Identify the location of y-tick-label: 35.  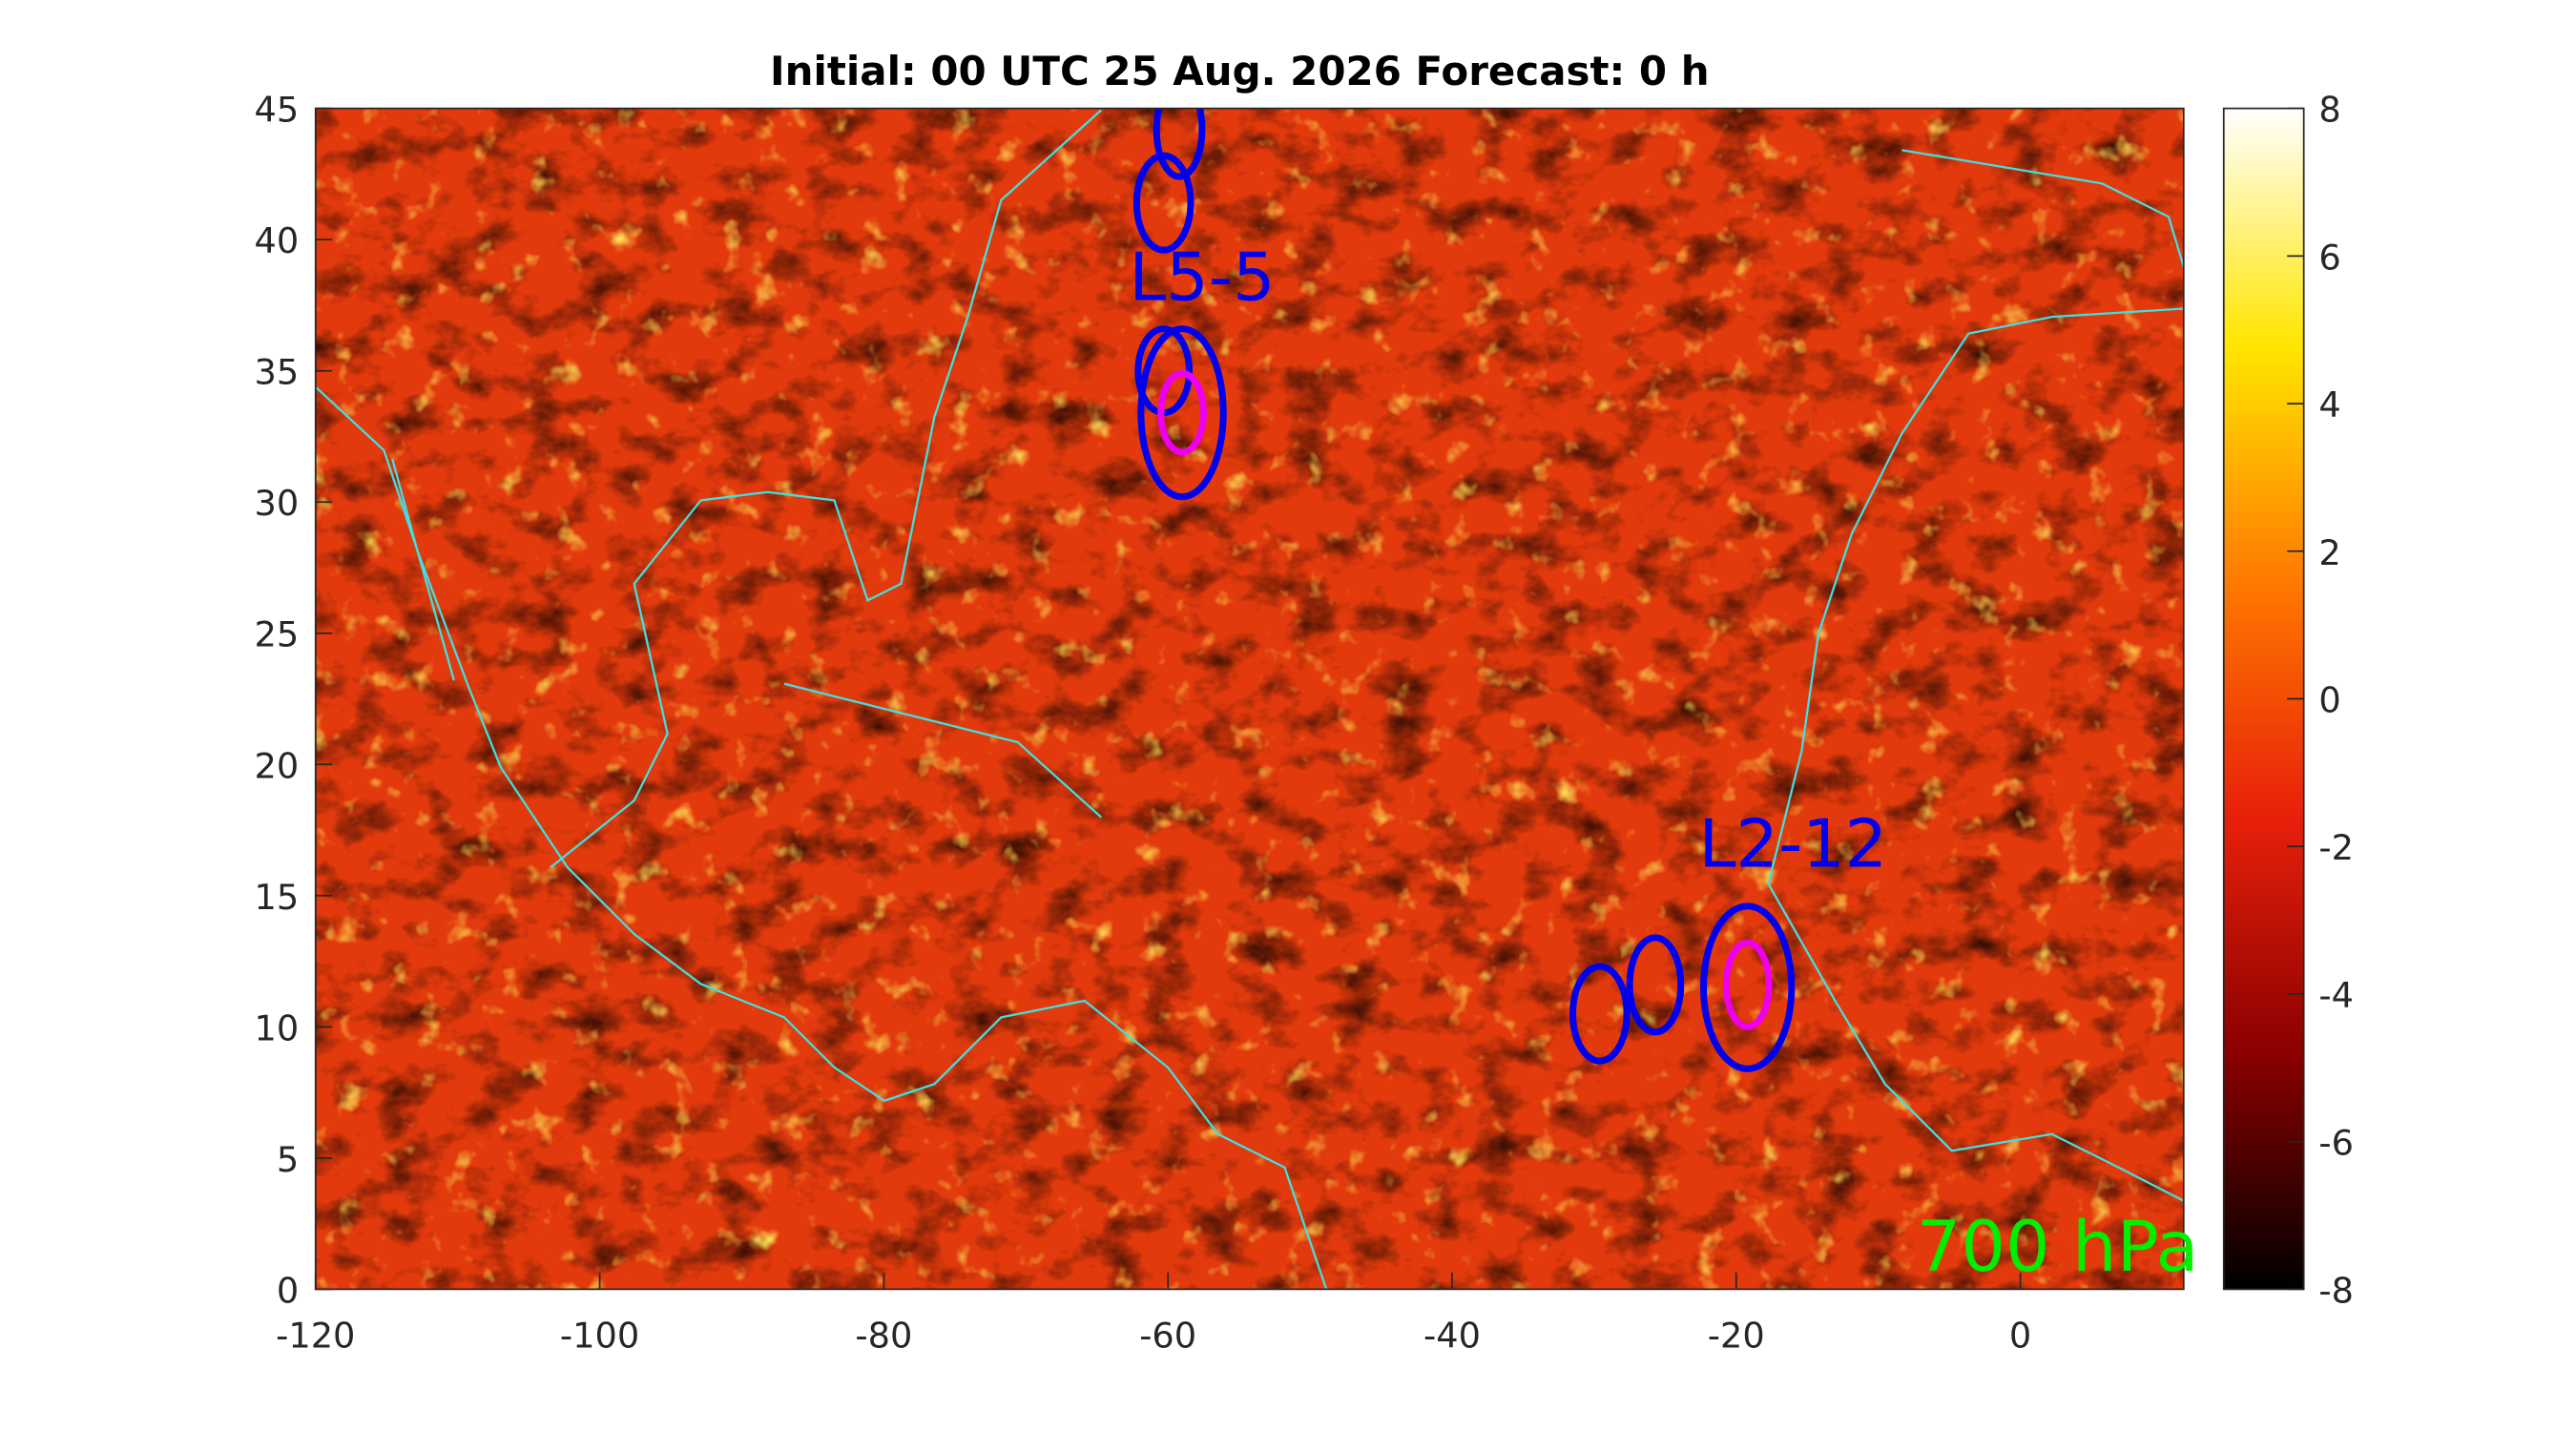
(277, 372).